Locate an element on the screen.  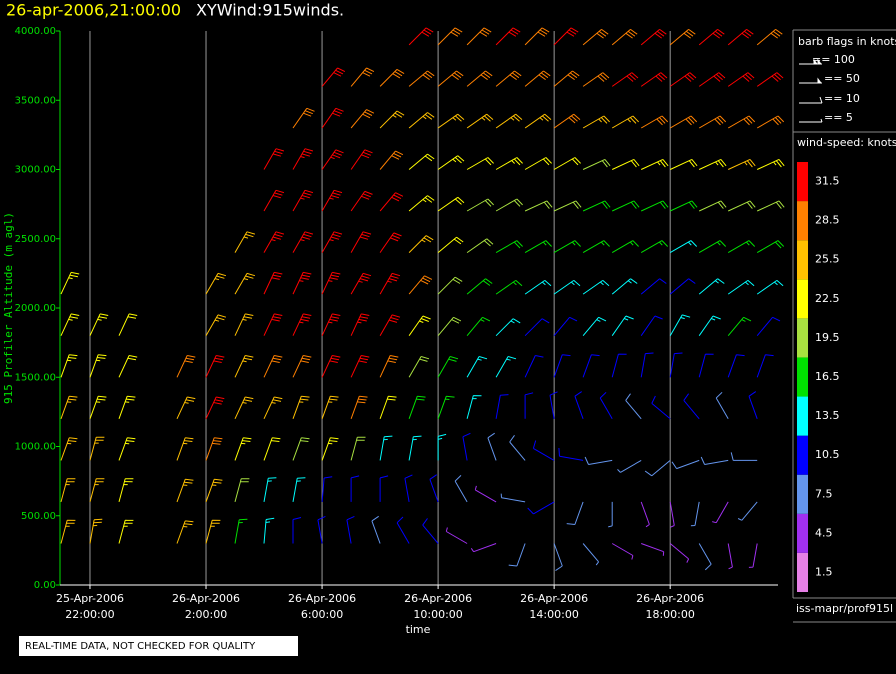
barb-icon is located at coordinates (810, 61).